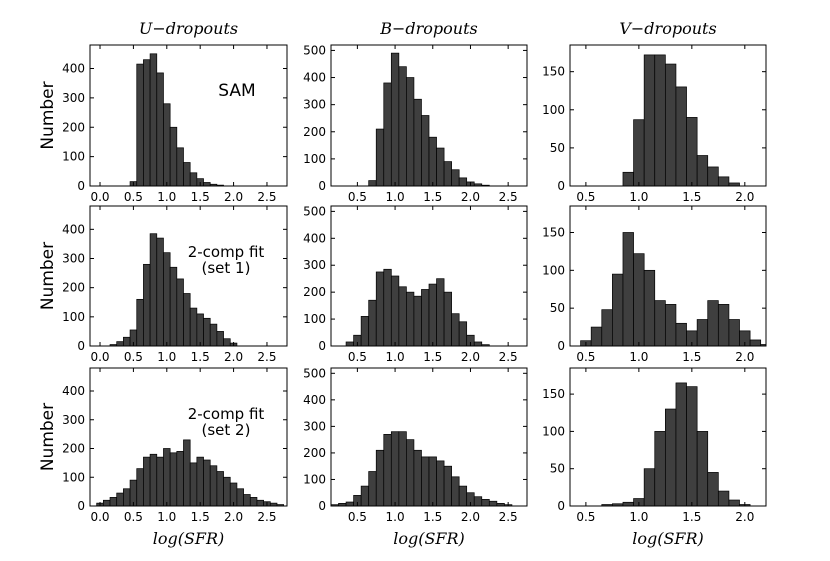 The width and height of the screenshot is (830, 561). Describe the element at coordinates (428, 28) in the screenshot. I see `panel-title: B−dropouts` at that location.